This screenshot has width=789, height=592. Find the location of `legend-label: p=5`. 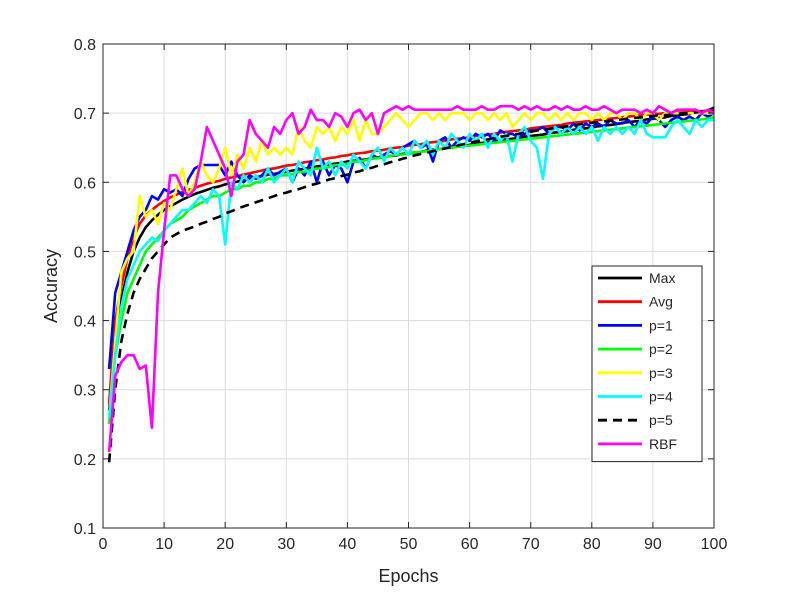

legend-label: p=5 is located at coordinates (661, 420).